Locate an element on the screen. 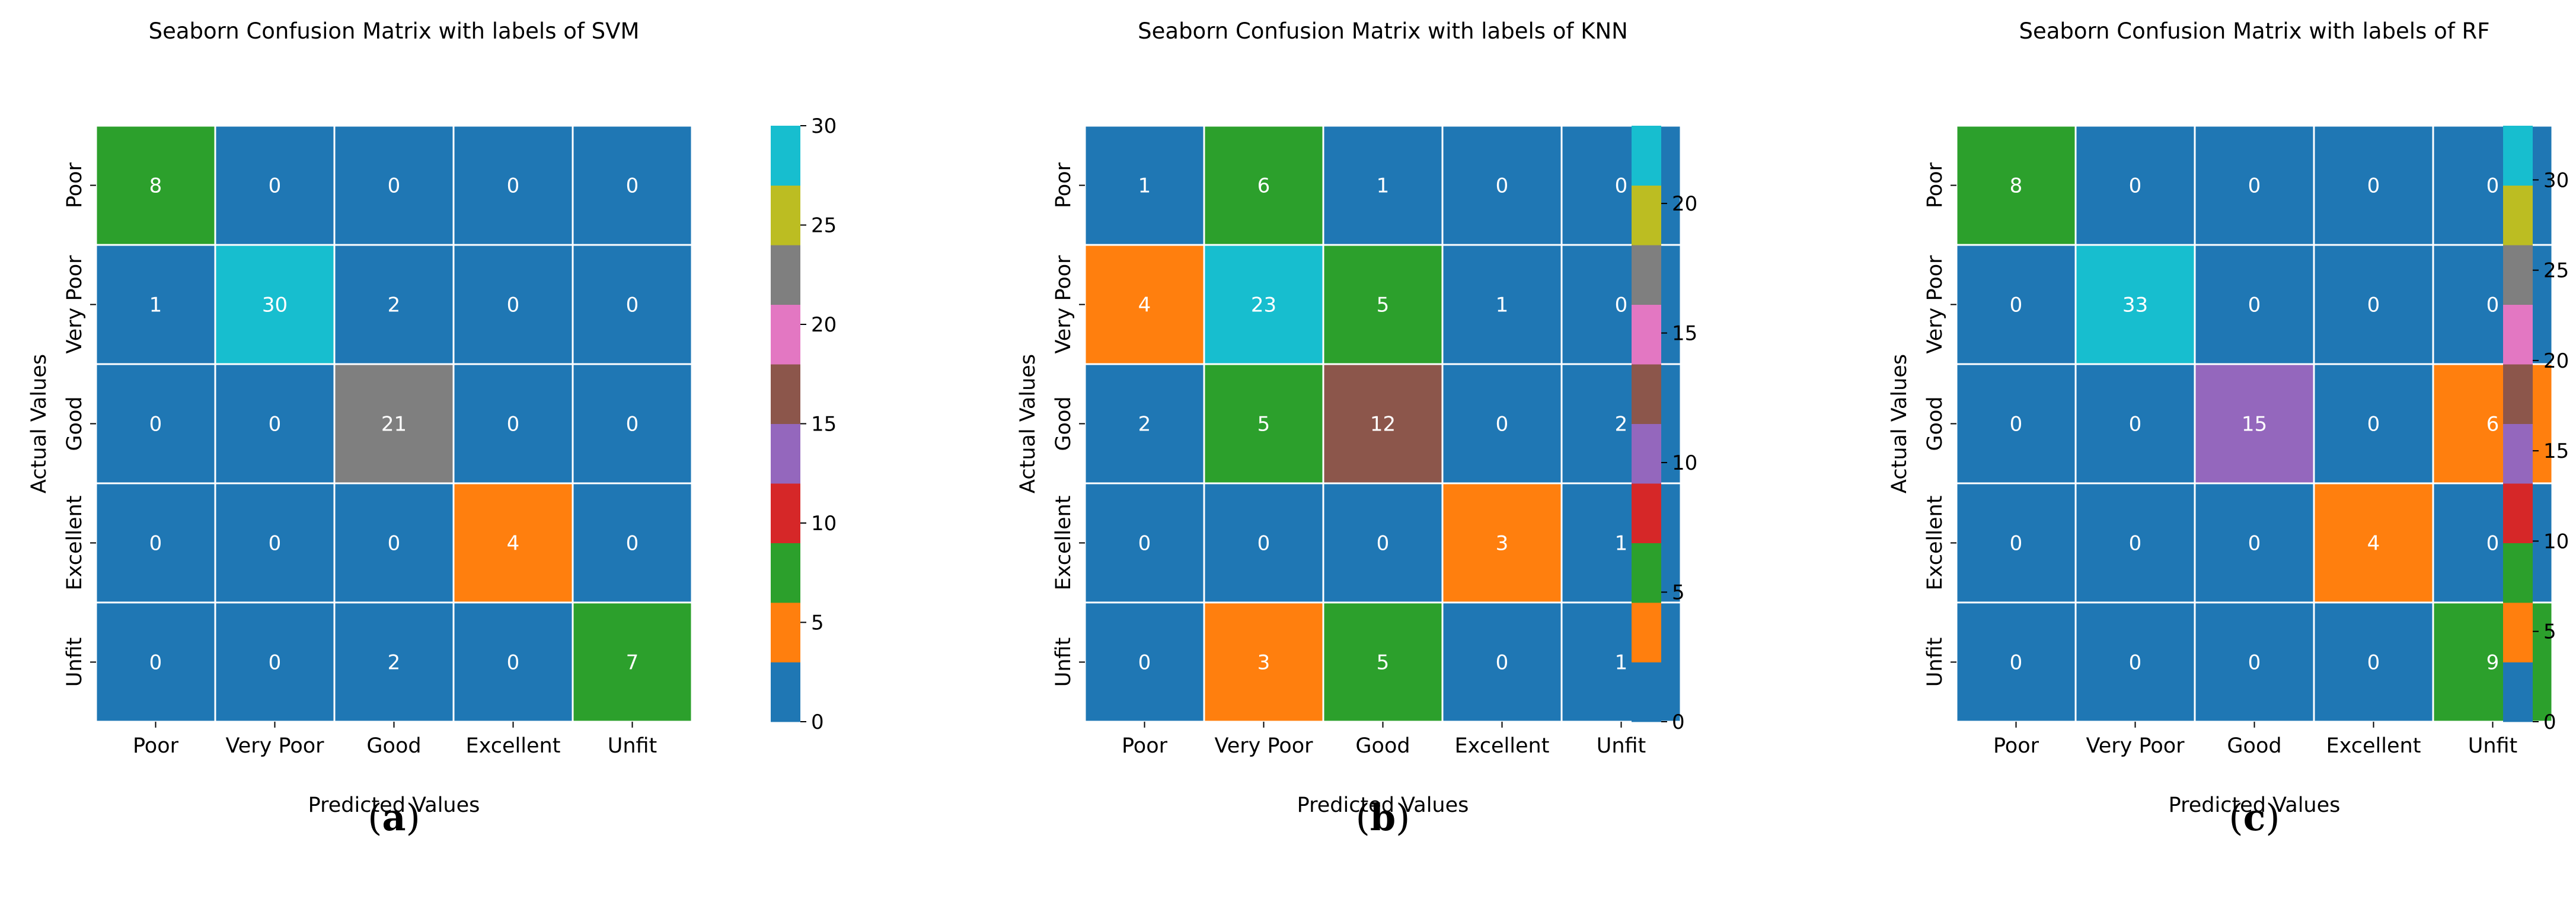 This screenshot has height=899, width=2576. colorbar-tick-label: 25 is located at coordinates (2556, 271).